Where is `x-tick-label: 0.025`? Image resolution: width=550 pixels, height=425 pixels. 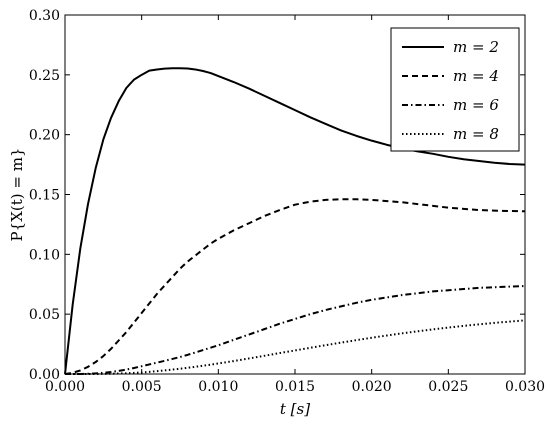 x-tick-label: 0.025 is located at coordinates (448, 387).